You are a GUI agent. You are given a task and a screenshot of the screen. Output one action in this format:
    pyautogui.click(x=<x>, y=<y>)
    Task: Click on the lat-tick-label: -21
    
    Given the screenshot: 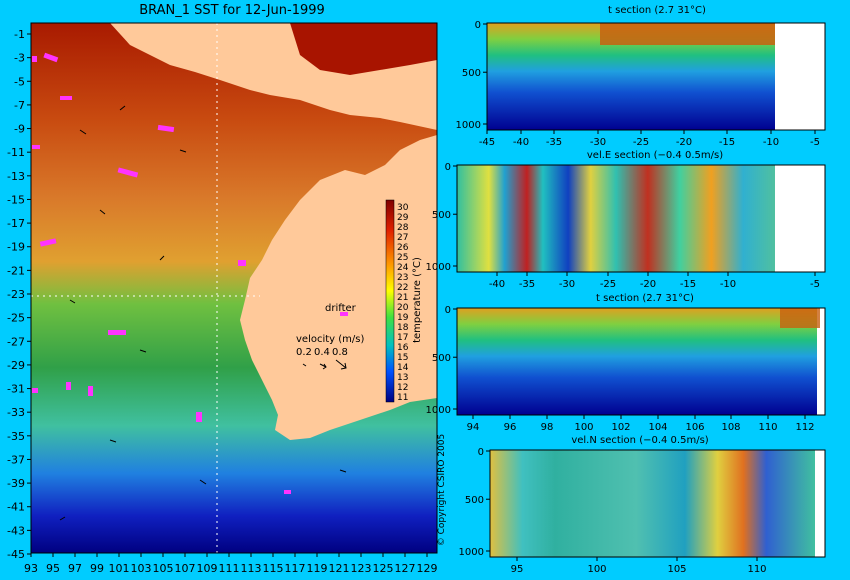 What is the action you would take?
    pyautogui.click(x=16, y=270)
    